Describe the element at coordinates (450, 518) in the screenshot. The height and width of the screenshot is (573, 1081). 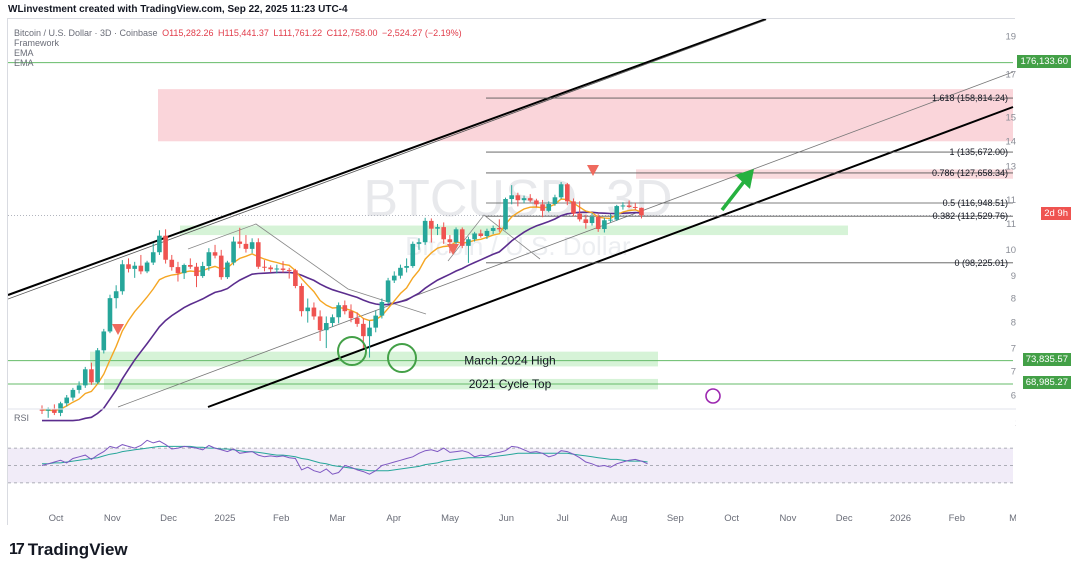
I see `x-tick-7: May` at that location.